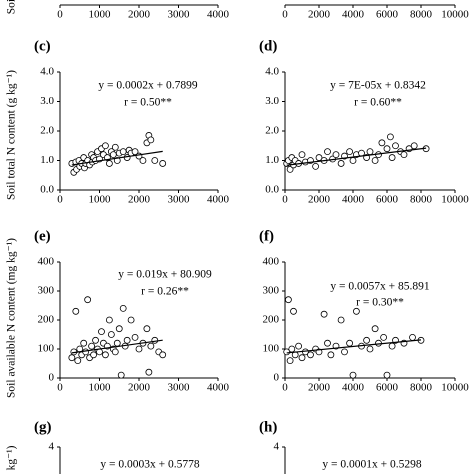  I want to click on y-axis-label: Soil, so click(12, 7).